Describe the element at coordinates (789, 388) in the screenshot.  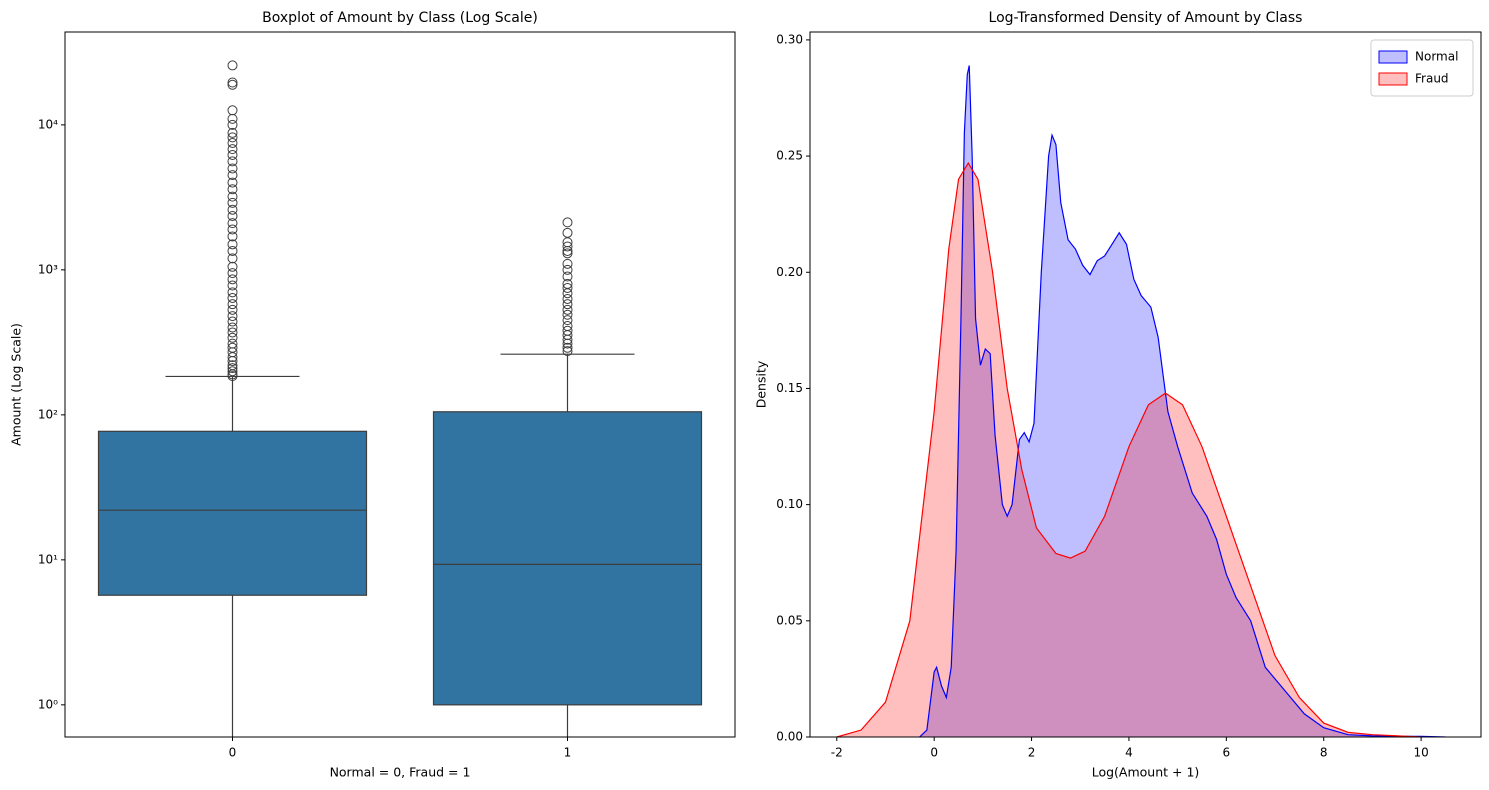
I see `y-tick-label: 0.15` at that location.